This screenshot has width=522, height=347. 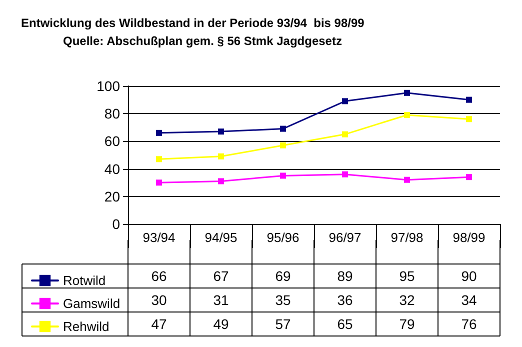 I want to click on data-label: 36, so click(x=345, y=300).